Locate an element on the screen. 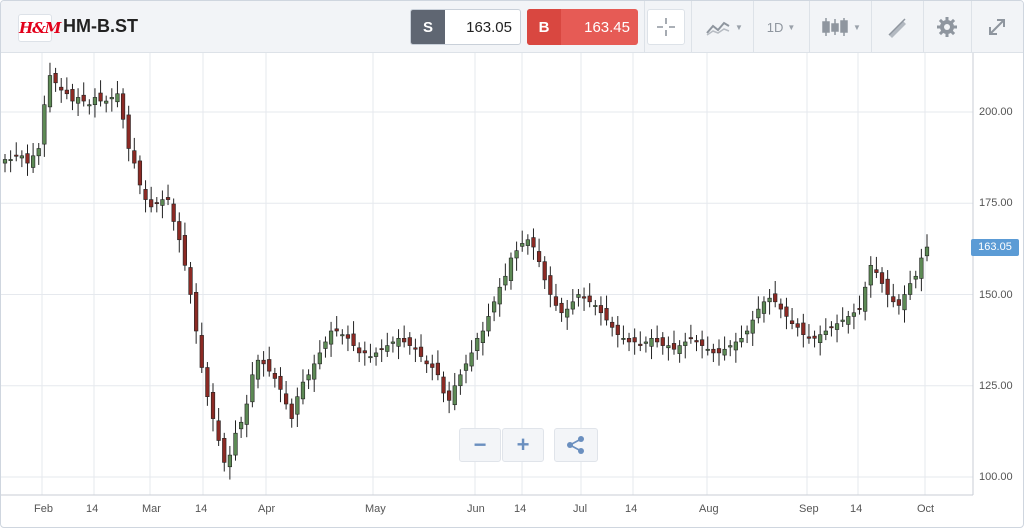 This screenshot has height=528, width=1024. zoom-out-button: − is located at coordinates (480, 445).